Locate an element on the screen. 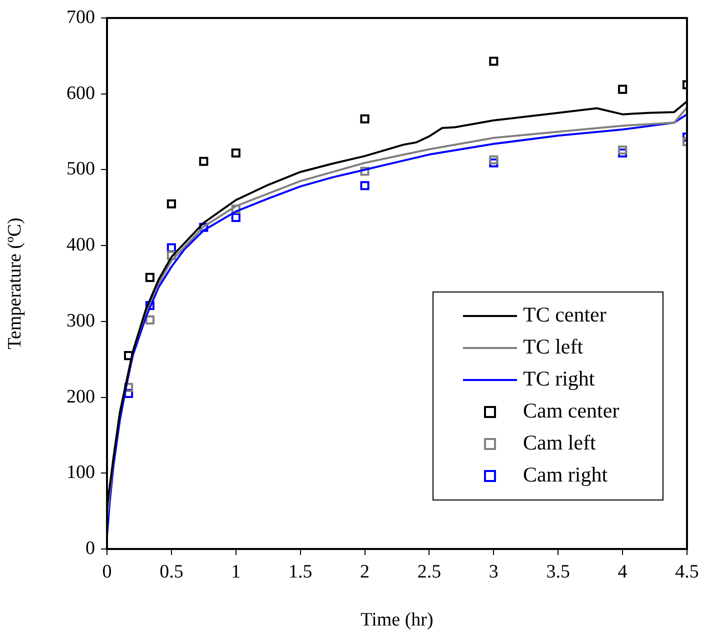 The image size is (707, 632). y-tick-label: 600 is located at coordinates (80, 93).